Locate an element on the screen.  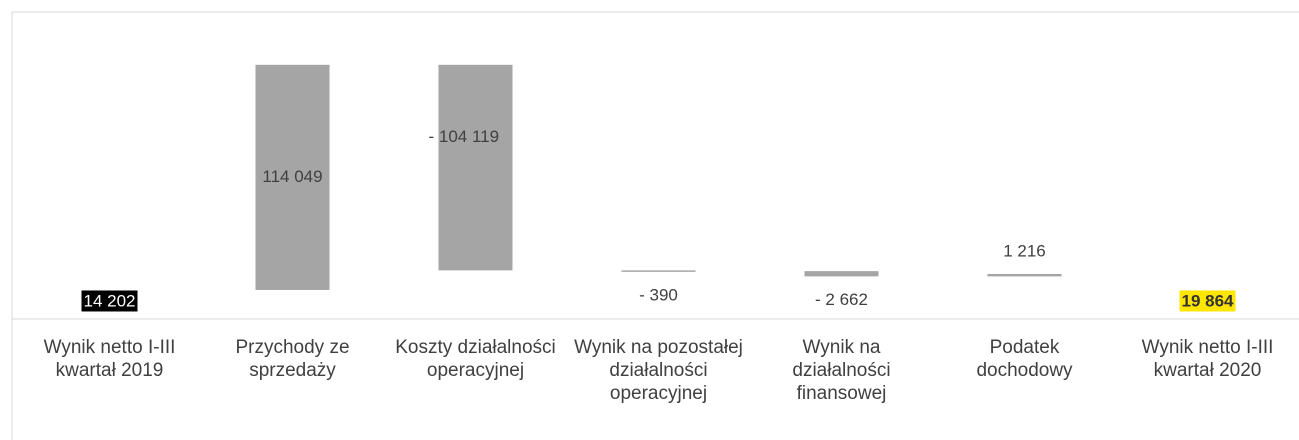
x-tick-label: Podatek dochodowy is located at coordinates (1024, 359).